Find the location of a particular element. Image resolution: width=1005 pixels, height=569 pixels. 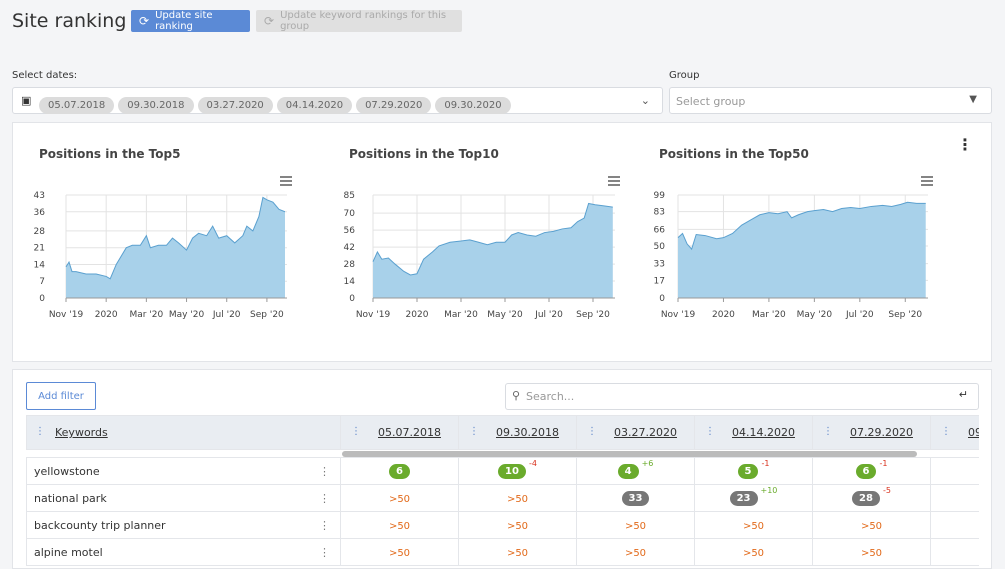

group-select: Select group ▼ is located at coordinates (830, 100).